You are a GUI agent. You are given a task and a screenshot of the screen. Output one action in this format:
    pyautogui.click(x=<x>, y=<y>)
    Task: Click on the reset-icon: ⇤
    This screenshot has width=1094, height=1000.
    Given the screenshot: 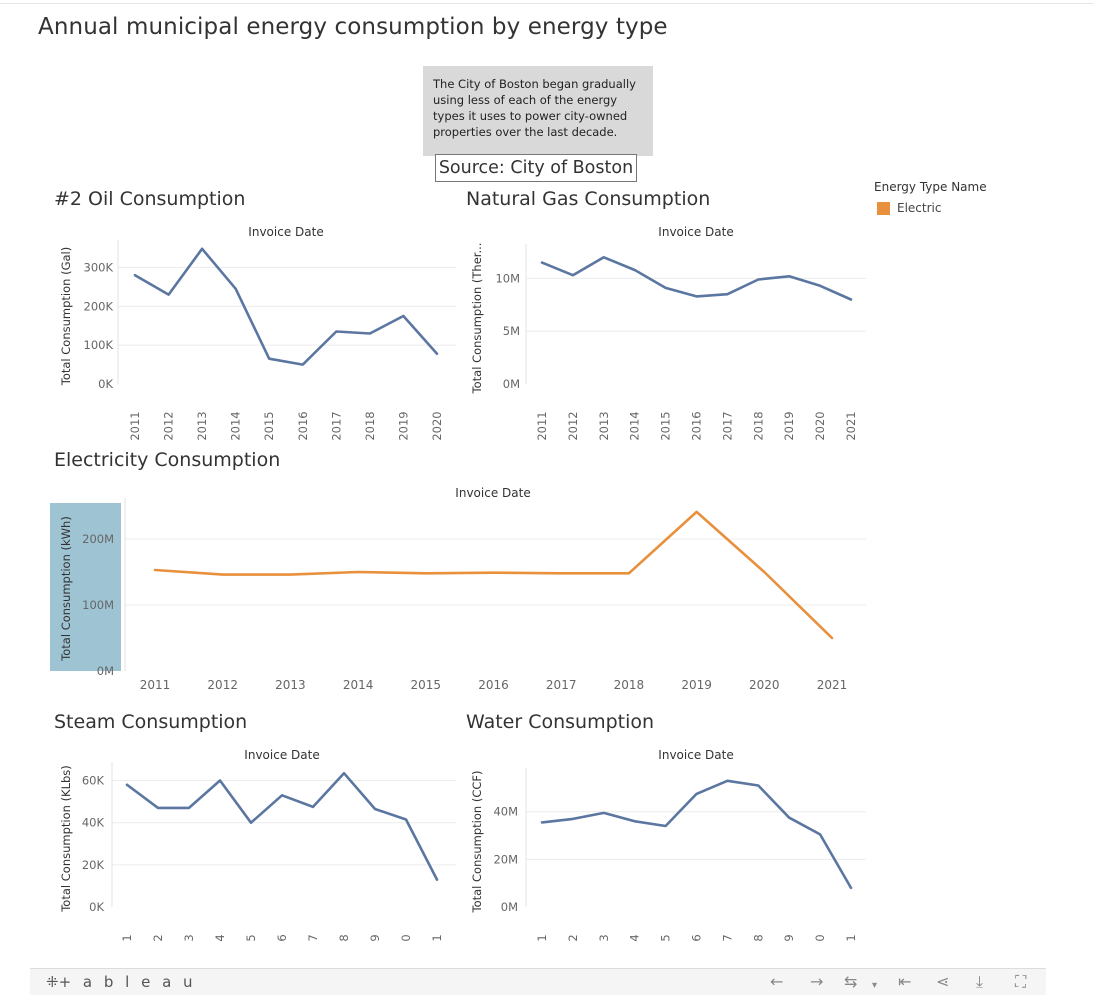 What is the action you would take?
    pyautogui.click(x=905, y=981)
    